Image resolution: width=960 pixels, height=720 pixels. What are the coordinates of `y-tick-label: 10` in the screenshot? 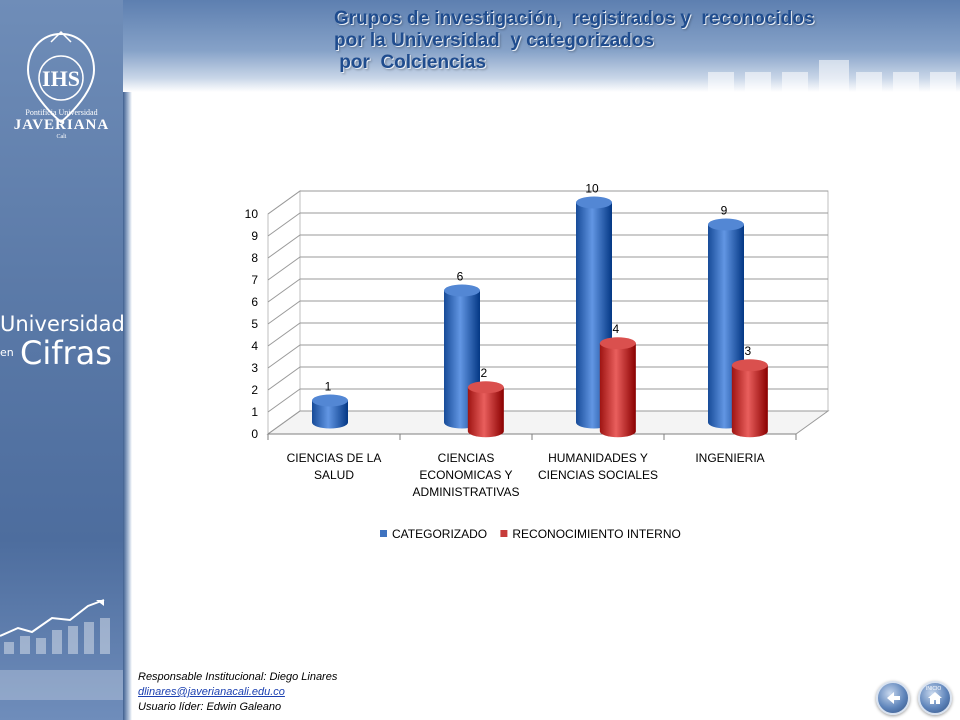 It's located at (252, 214).